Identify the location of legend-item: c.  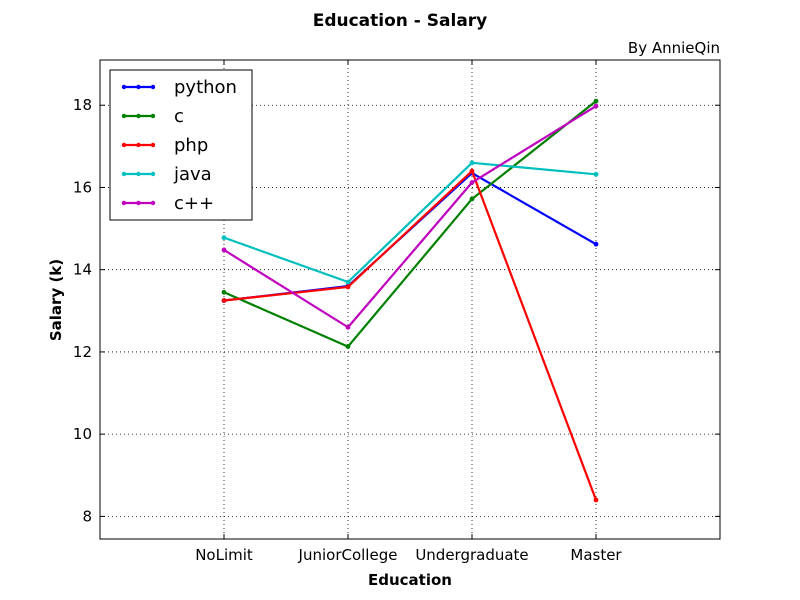
(152, 116).